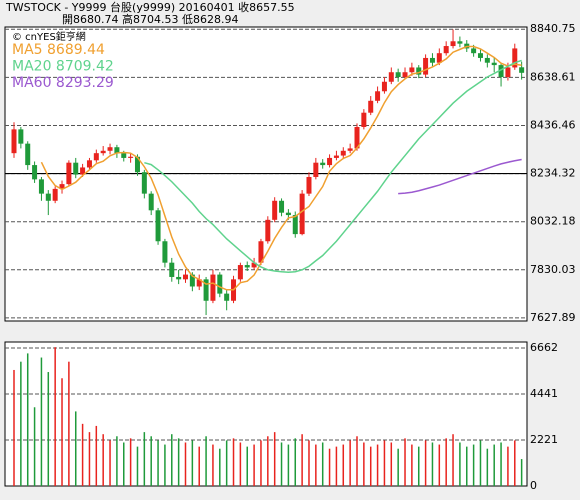 This screenshot has height=500, width=580. What do you see at coordinates (553, 221) in the screenshot?
I see `y-tick-label: 8032.18` at bounding box center [553, 221].